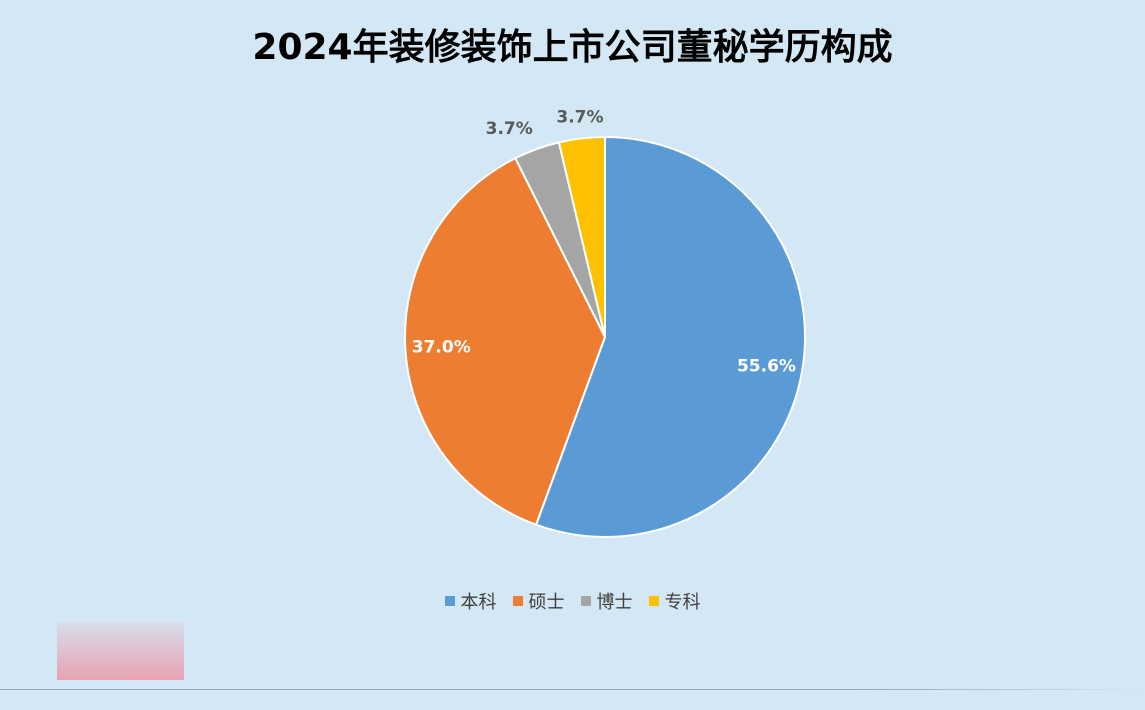  I want to click on legend: 本科 硕士 博士 专科, so click(572, 601).